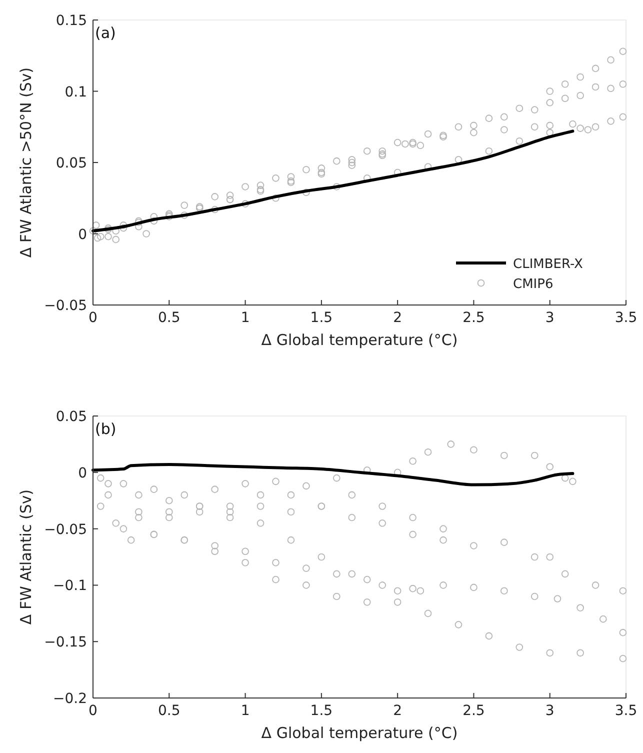  What do you see at coordinates (75, 92) in the screenshot?
I see `y-tick-label: 0.1` at bounding box center [75, 92].